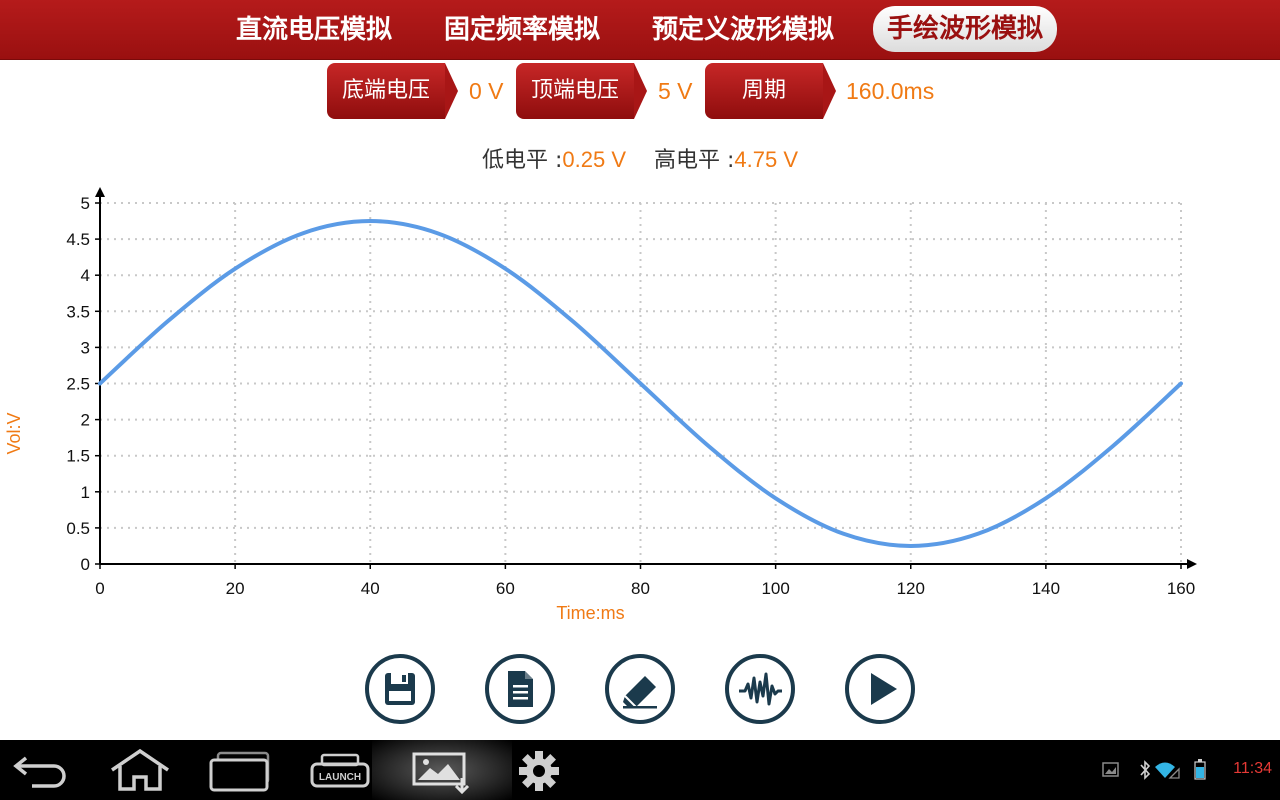  Describe the element at coordinates (1046, 588) in the screenshot. I see `x-tick-label: 140` at that location.